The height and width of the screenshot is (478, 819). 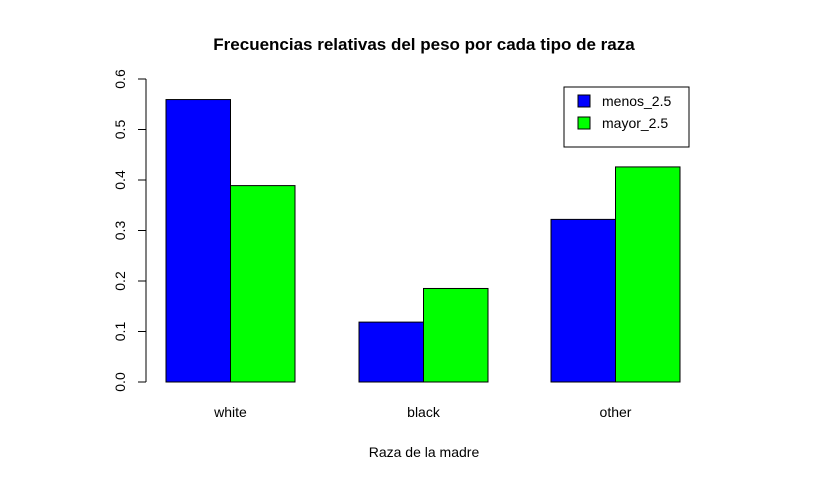 What do you see at coordinates (120, 180) in the screenshot?
I see `y-tick-label: 0.4` at bounding box center [120, 180].